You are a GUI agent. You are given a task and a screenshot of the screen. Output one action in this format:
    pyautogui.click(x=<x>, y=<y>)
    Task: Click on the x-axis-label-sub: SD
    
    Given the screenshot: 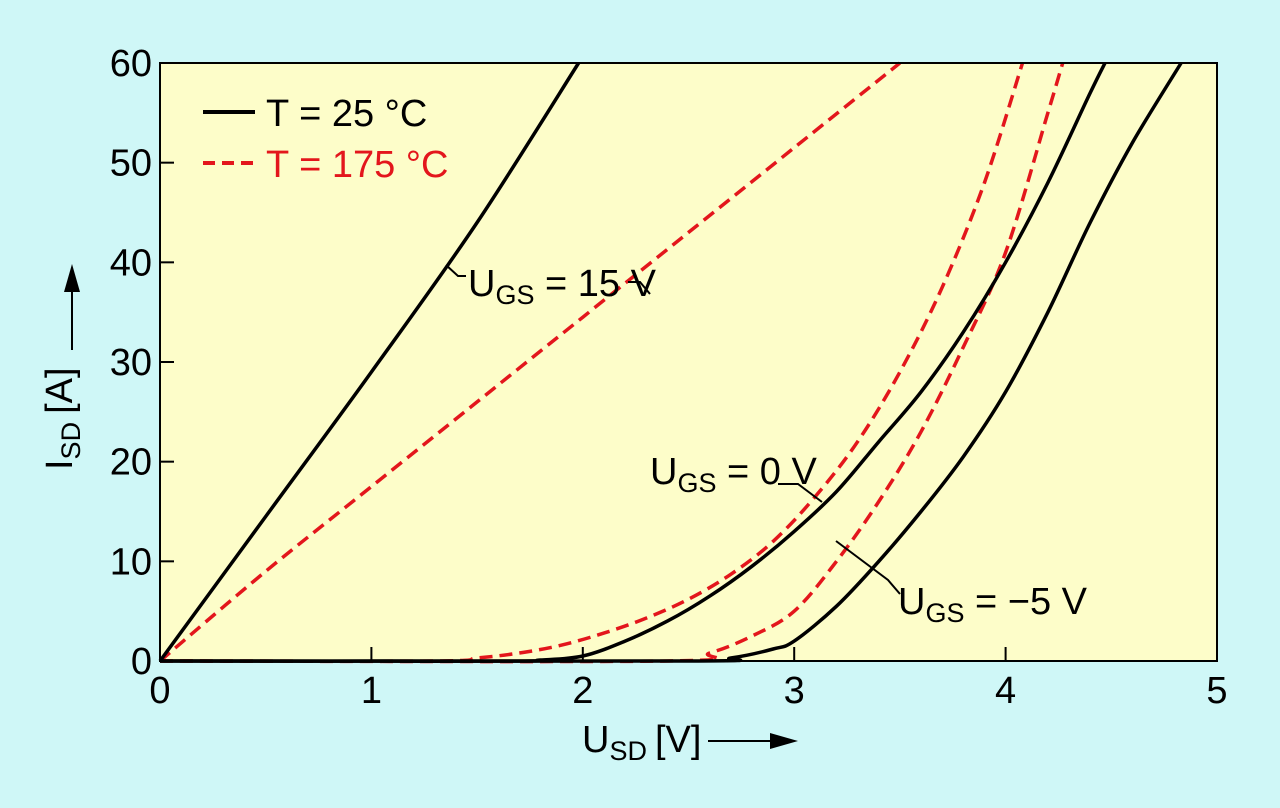 What is the action you would take?
    pyautogui.click(x=628, y=751)
    